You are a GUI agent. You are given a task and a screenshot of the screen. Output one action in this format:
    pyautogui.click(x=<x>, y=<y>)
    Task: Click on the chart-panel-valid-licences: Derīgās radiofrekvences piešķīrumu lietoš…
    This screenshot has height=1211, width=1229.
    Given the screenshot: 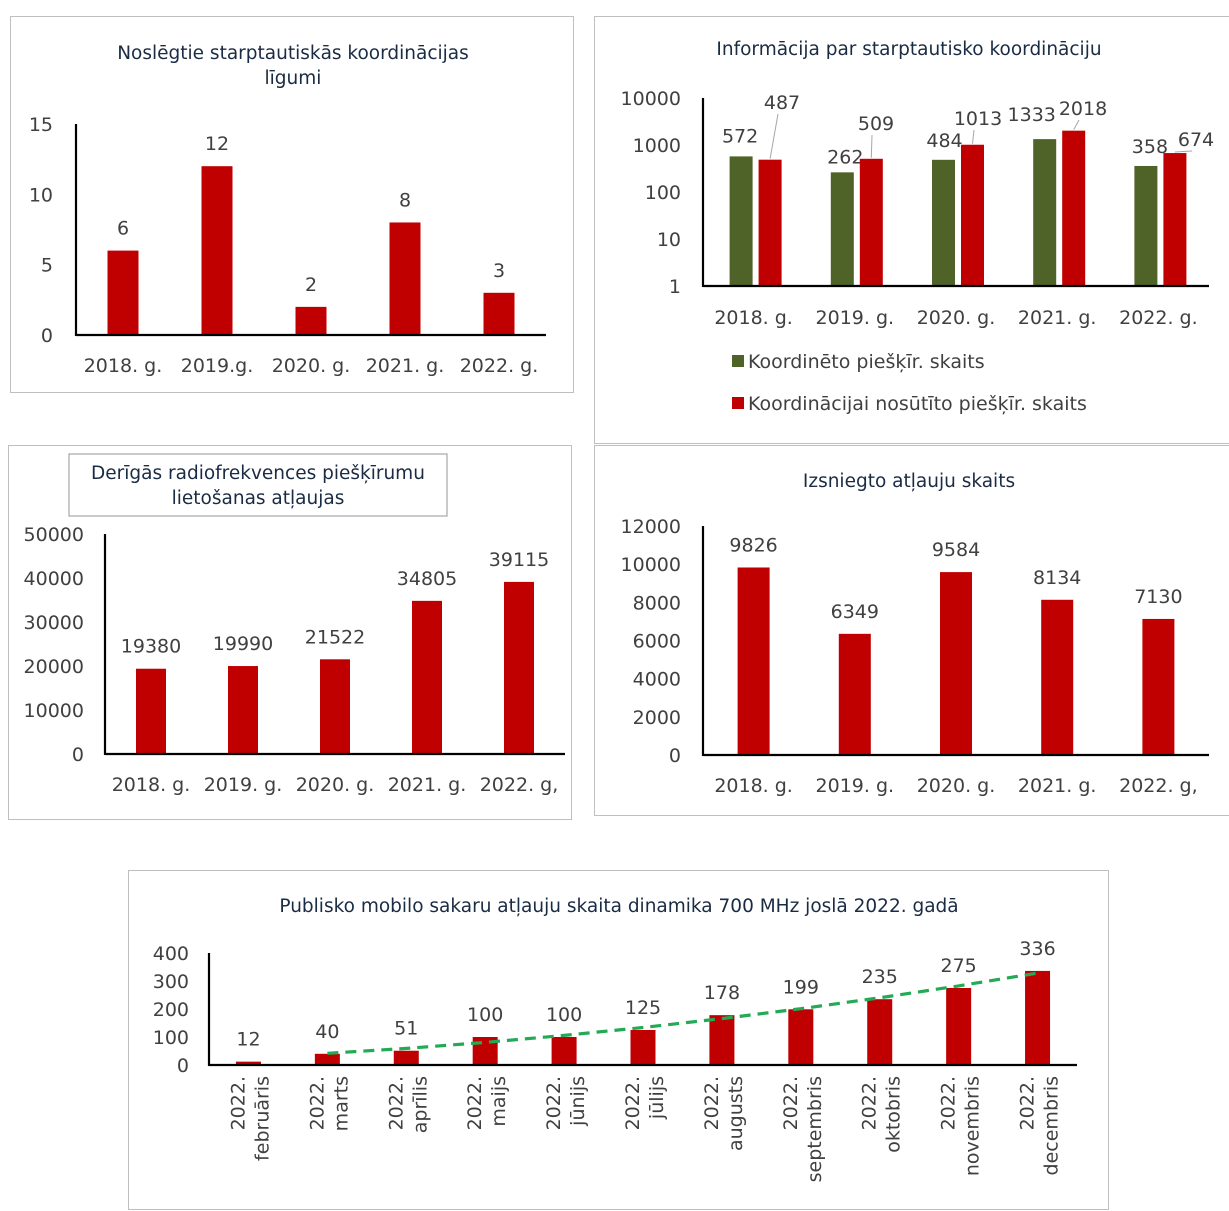 What is the action you would take?
    pyautogui.click(x=290, y=632)
    